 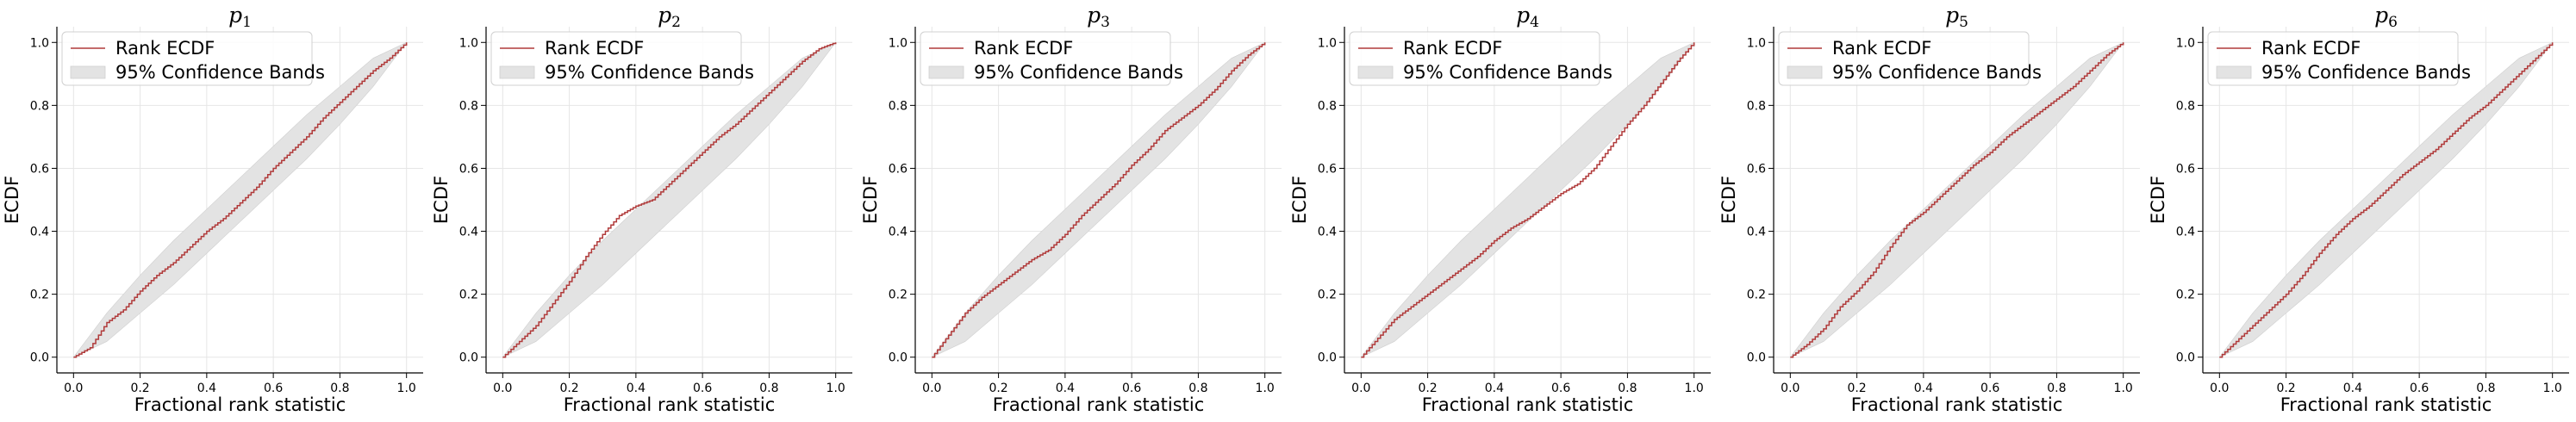 What do you see at coordinates (1956, 17) in the screenshot?
I see `chart-title: p5` at bounding box center [1956, 17].